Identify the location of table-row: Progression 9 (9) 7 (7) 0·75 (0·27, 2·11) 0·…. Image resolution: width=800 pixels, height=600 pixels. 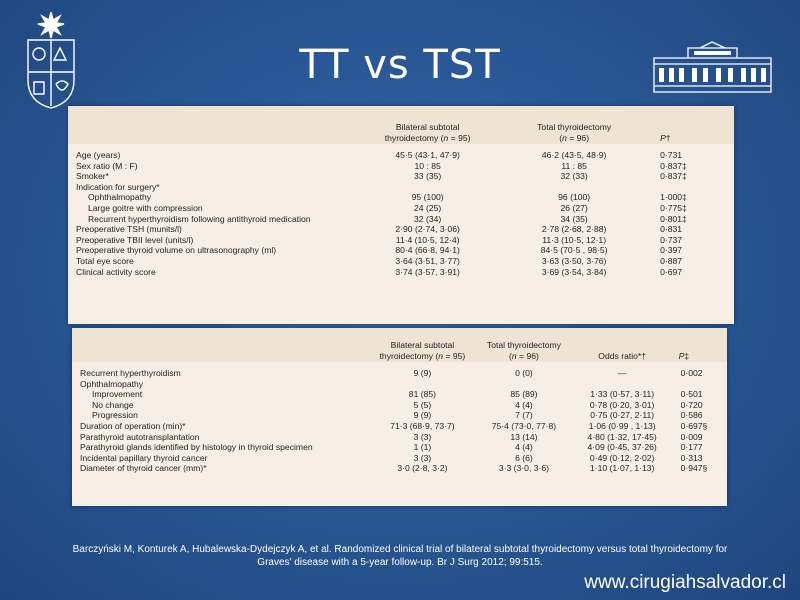
(399, 415).